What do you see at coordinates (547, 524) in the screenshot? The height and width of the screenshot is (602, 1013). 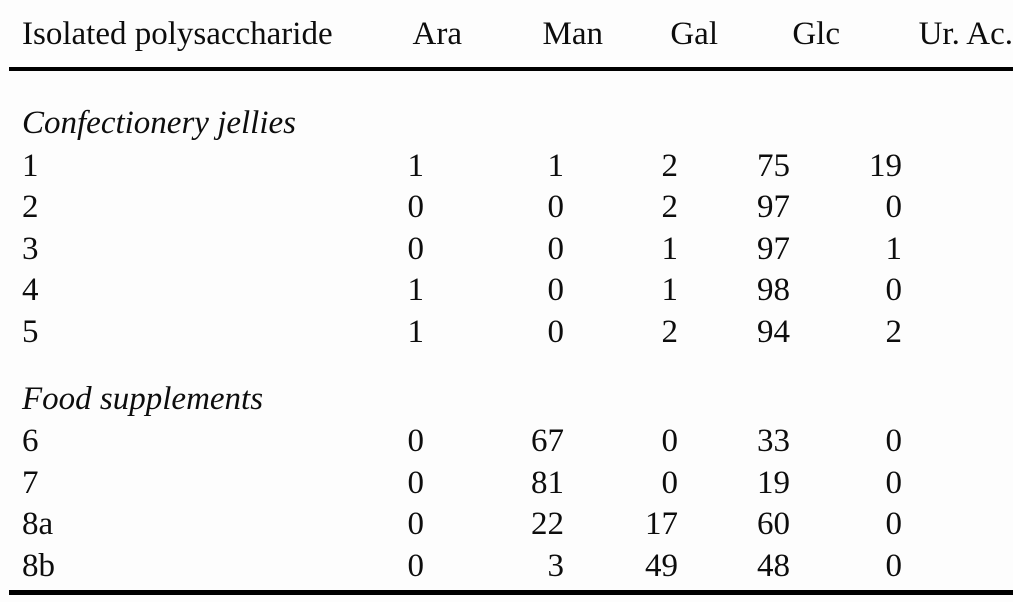 I see `cell-man: 22` at bounding box center [547, 524].